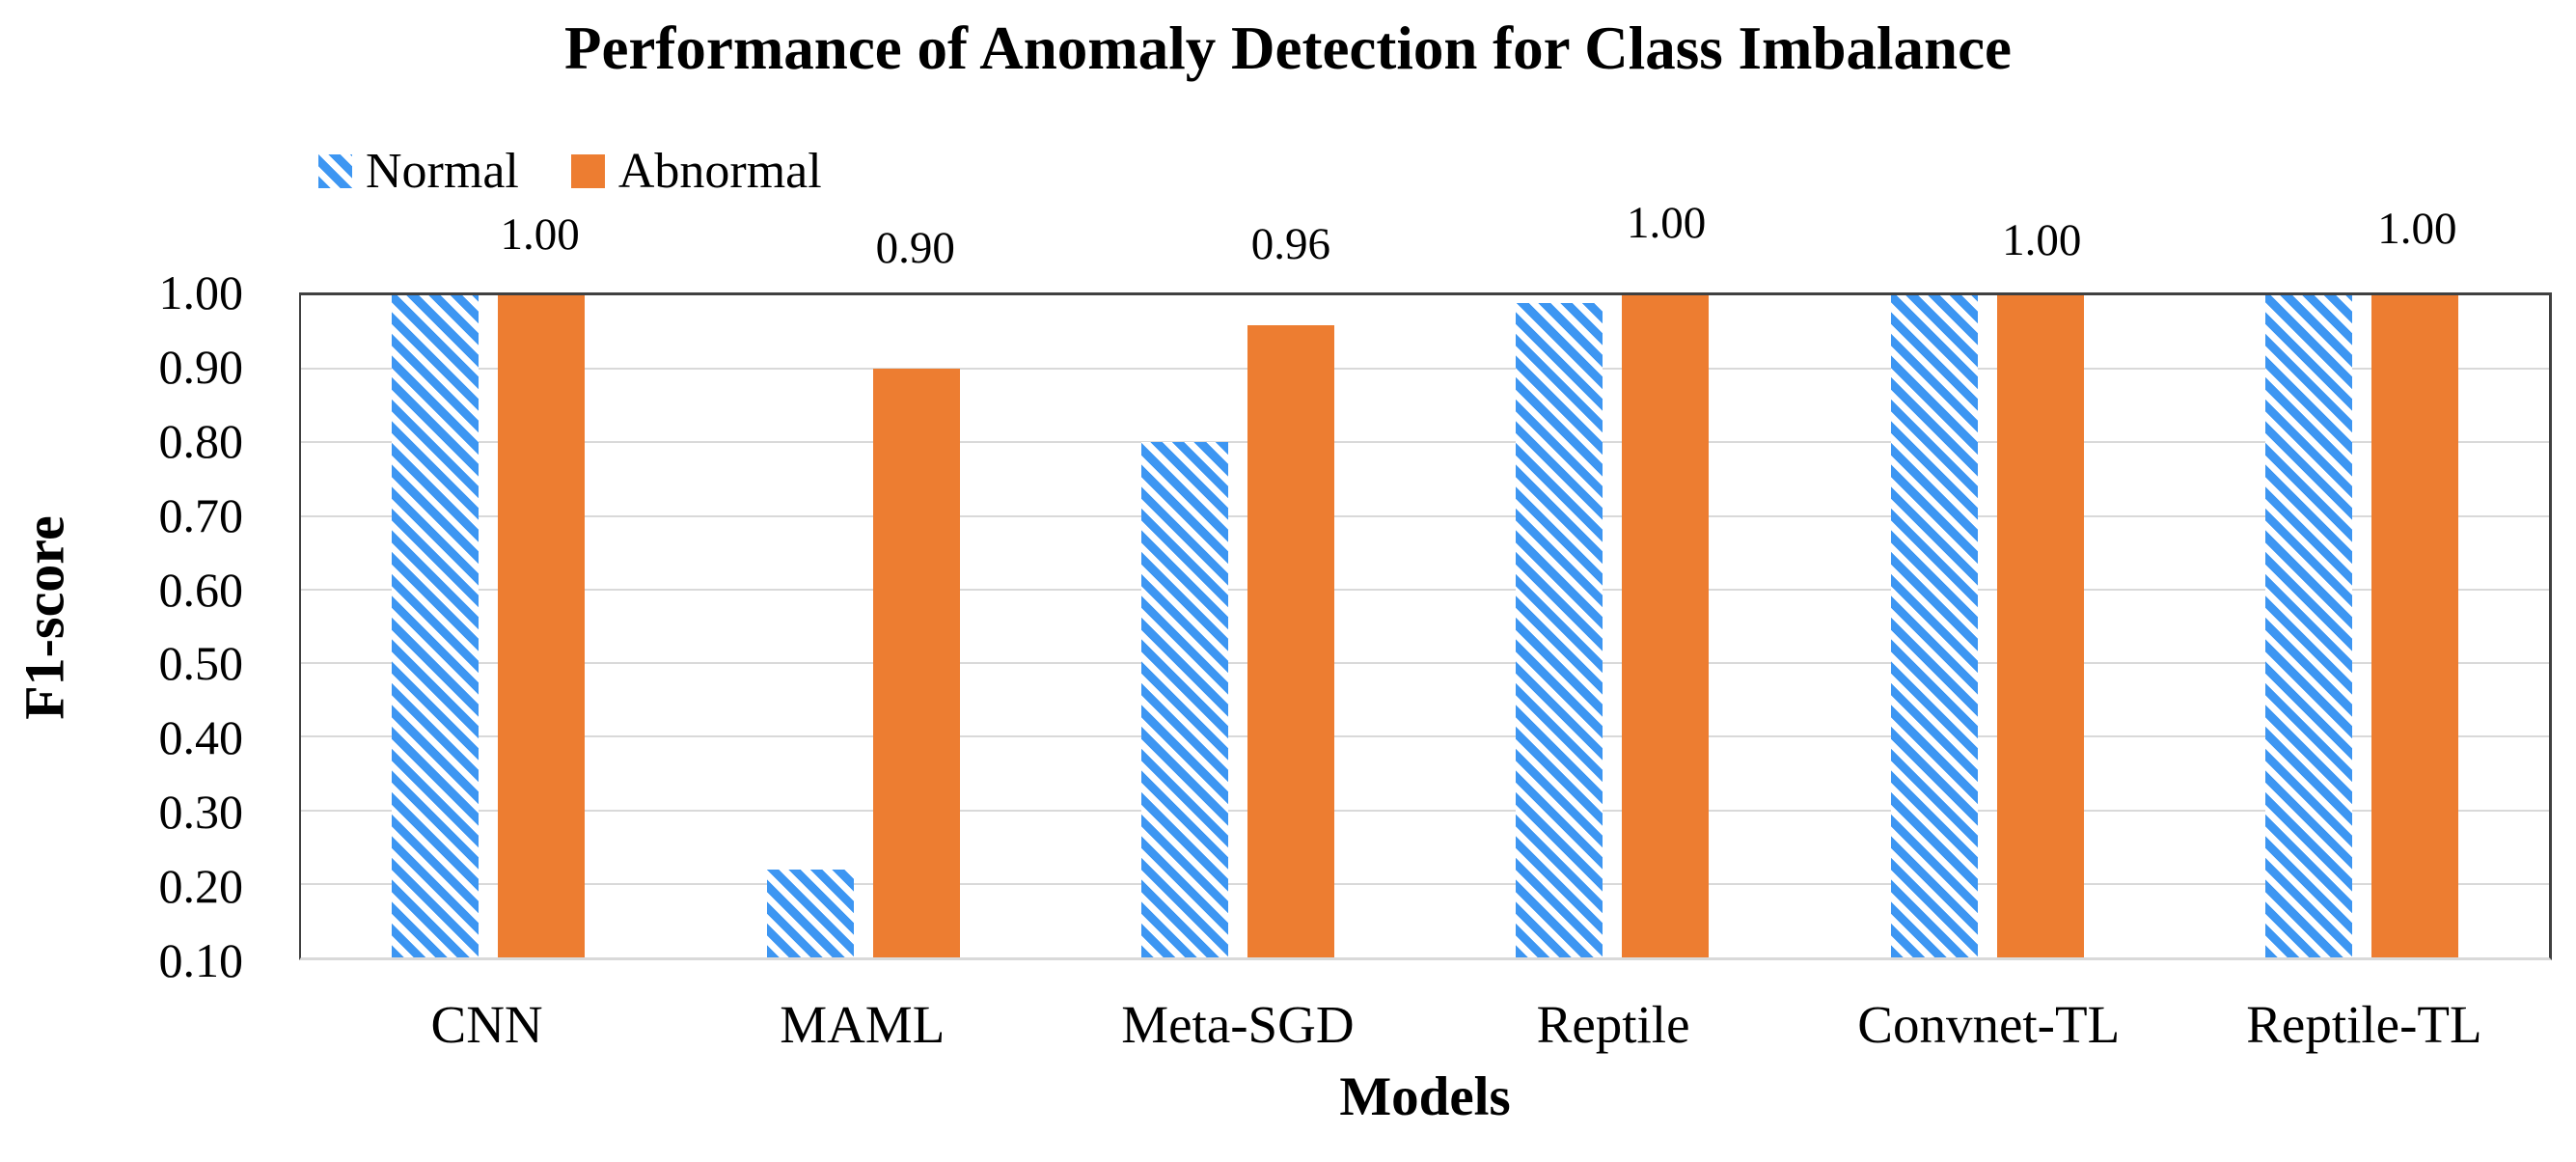  Describe the element at coordinates (862, 1024) in the screenshot. I see `x-category-label: MAML` at that location.